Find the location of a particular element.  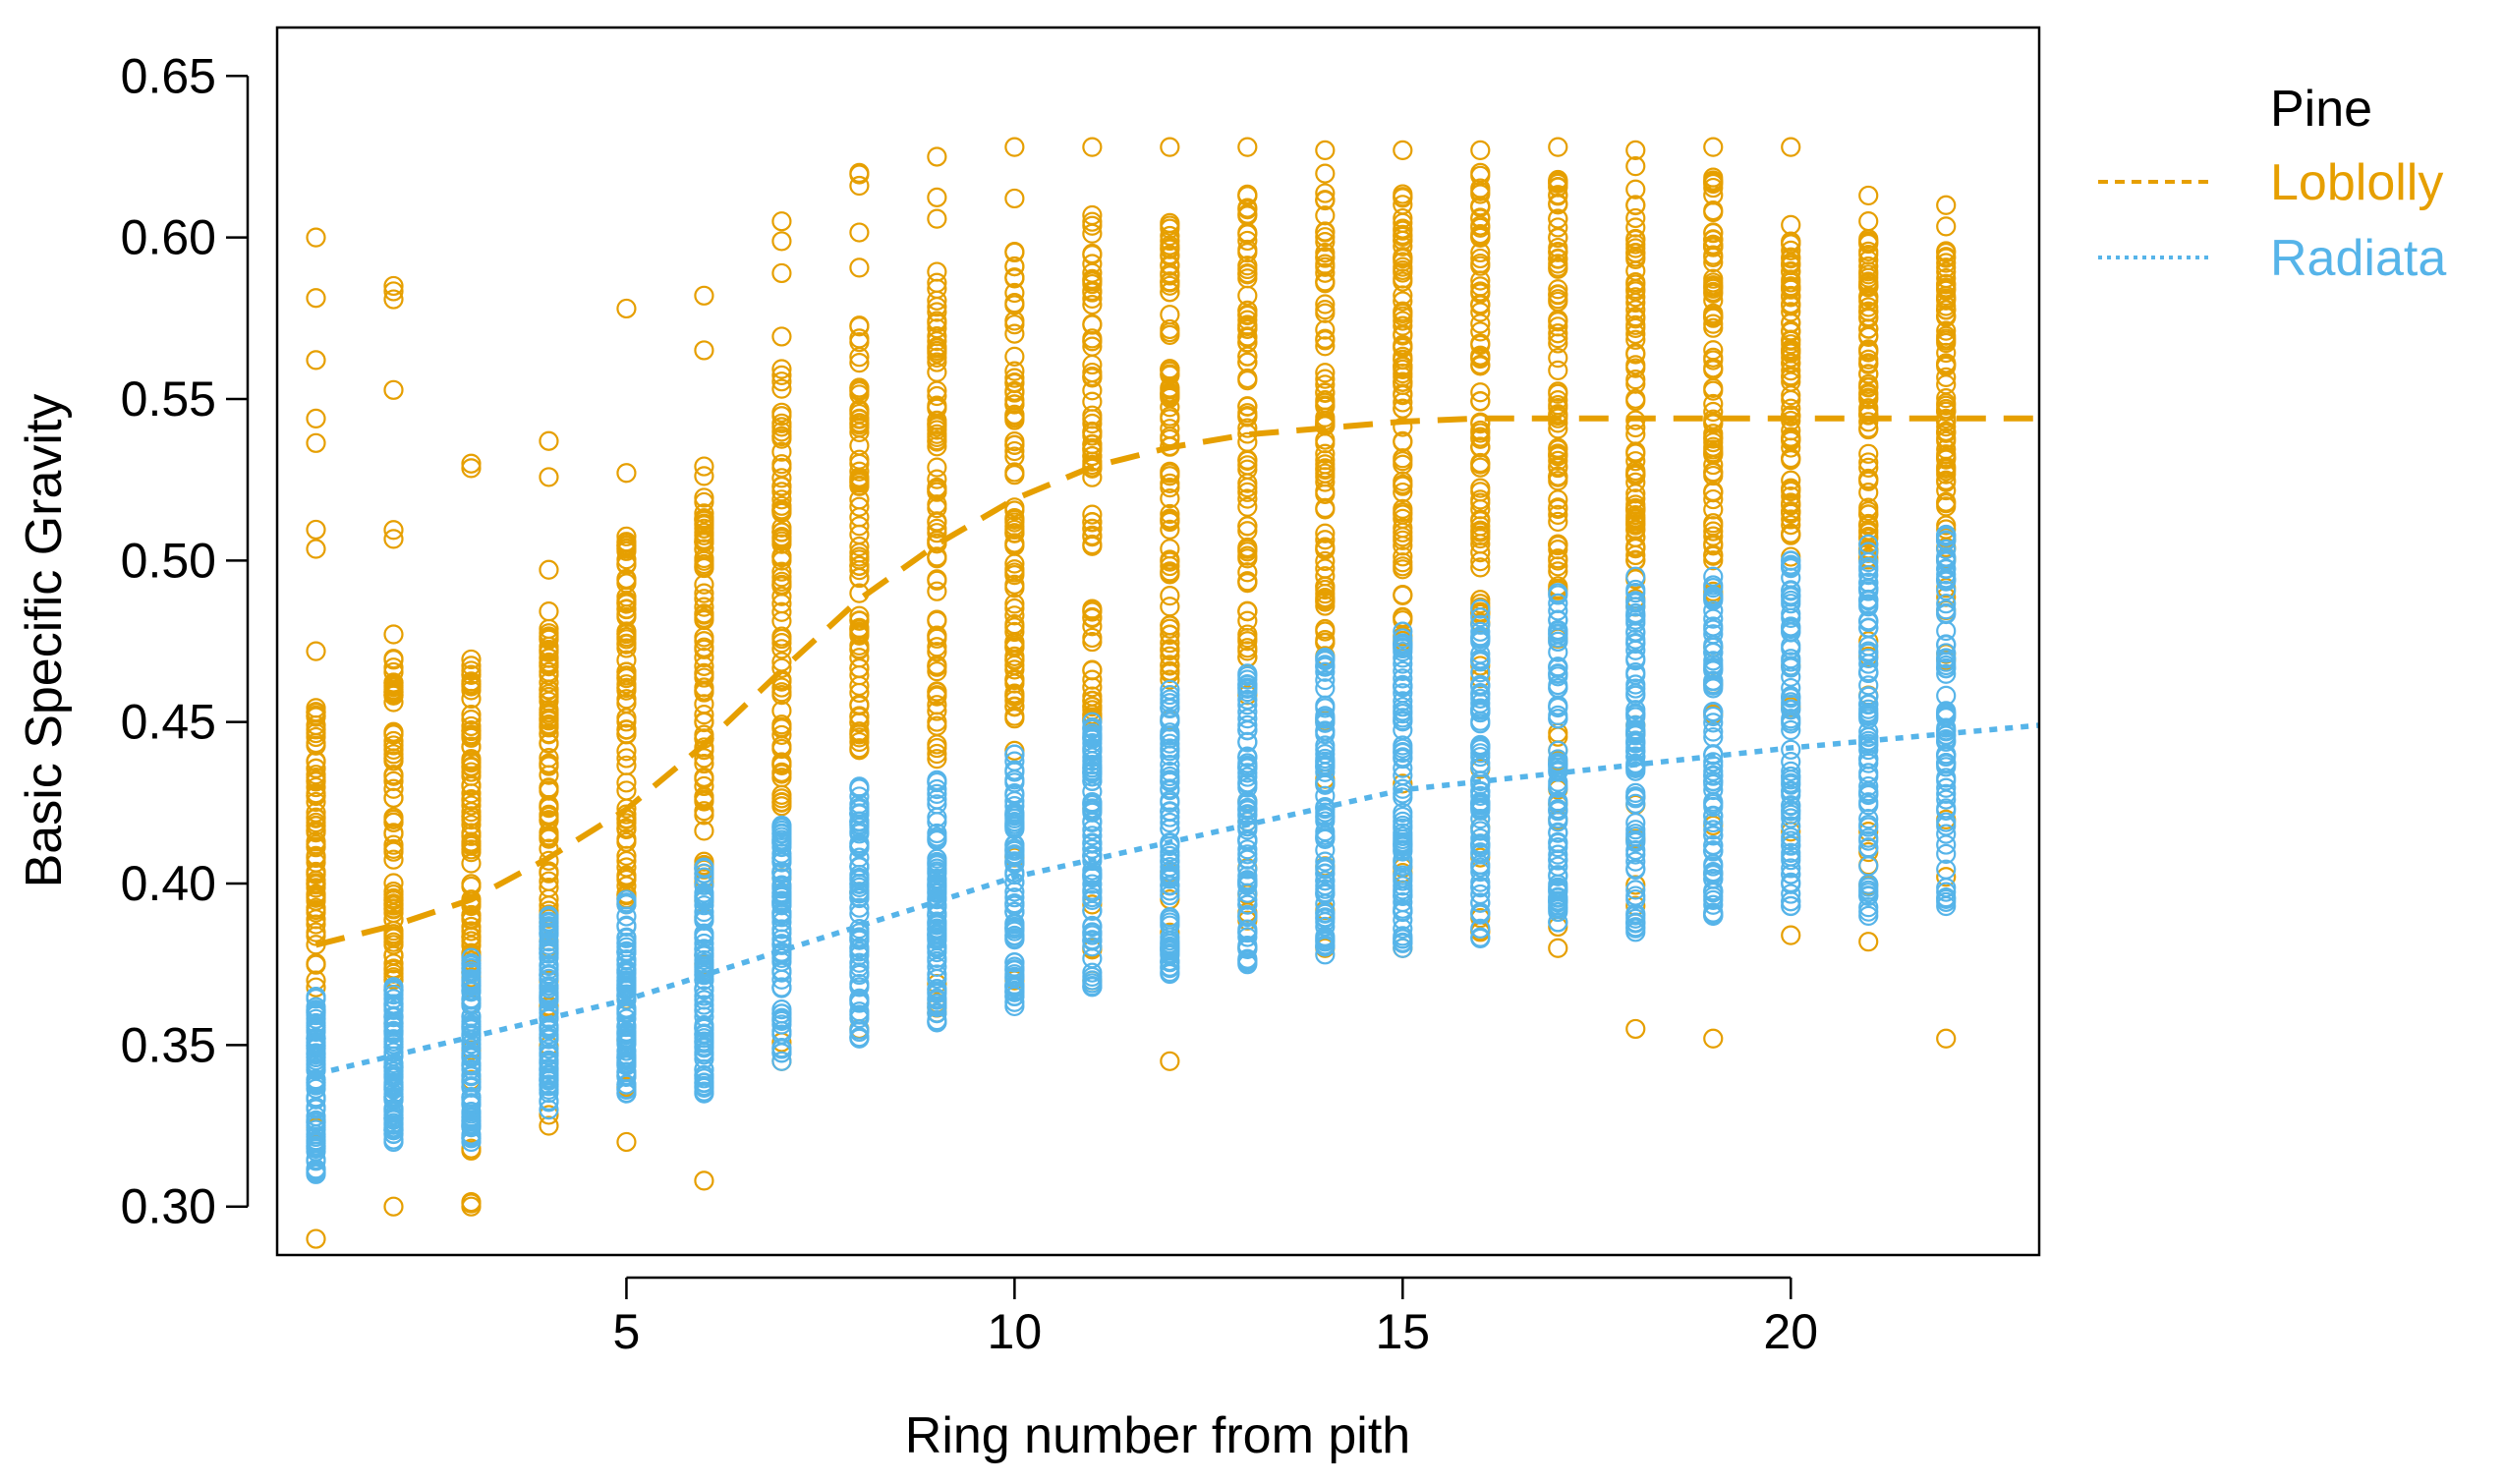

x-tick-label: 15 is located at coordinates (1402, 1331).